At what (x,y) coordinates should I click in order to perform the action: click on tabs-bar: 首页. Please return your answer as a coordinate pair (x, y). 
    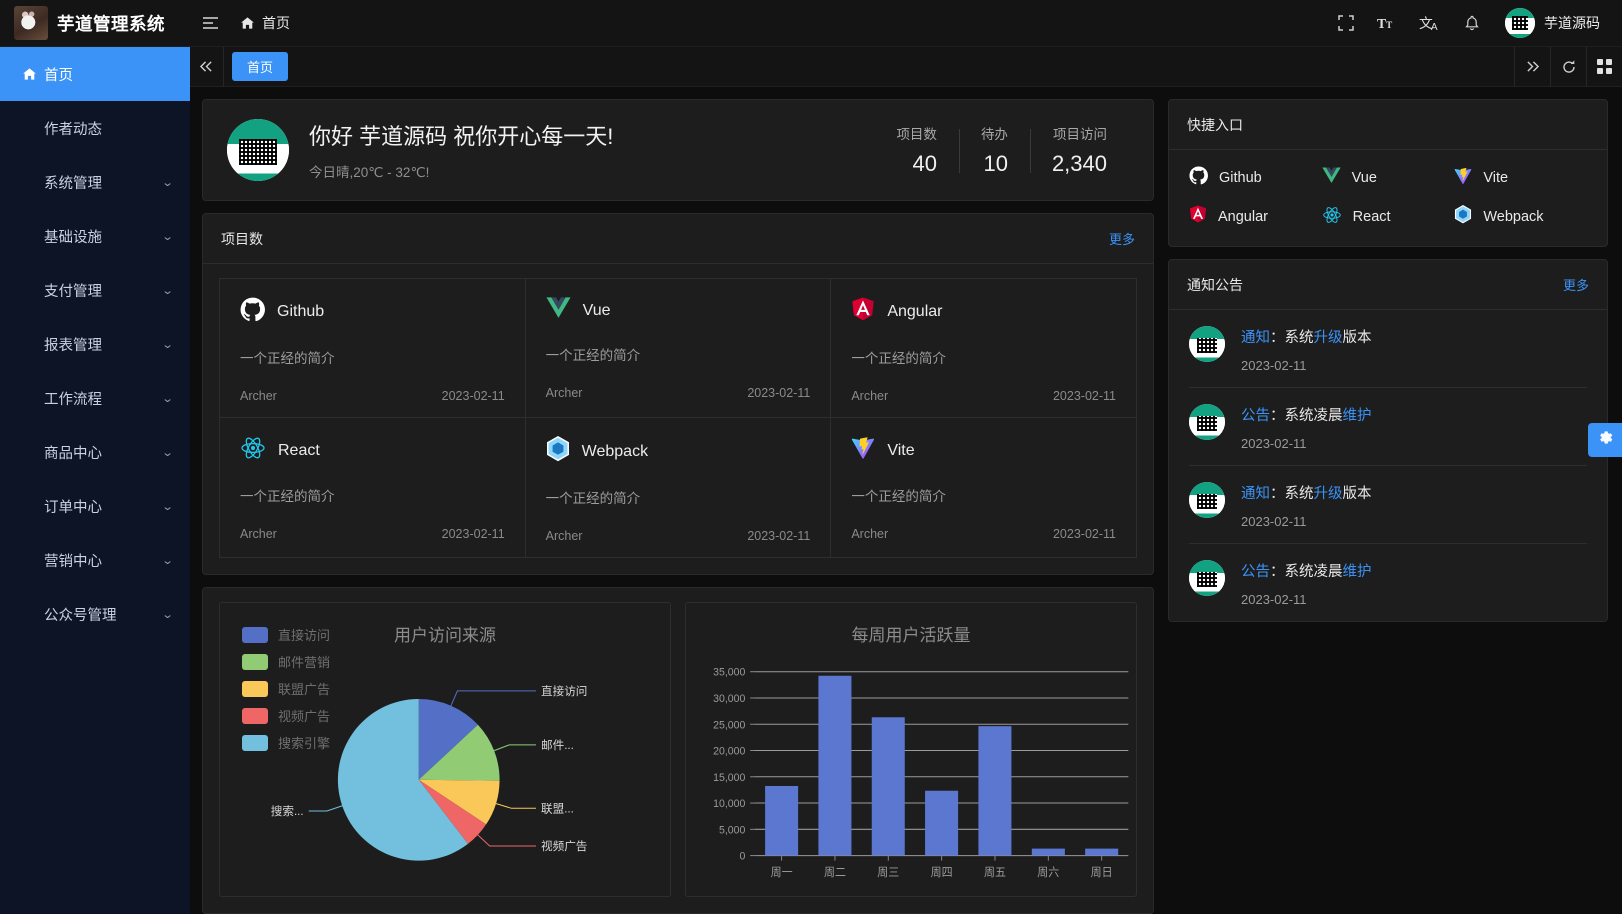
    Looking at the image, I should click on (906, 66).